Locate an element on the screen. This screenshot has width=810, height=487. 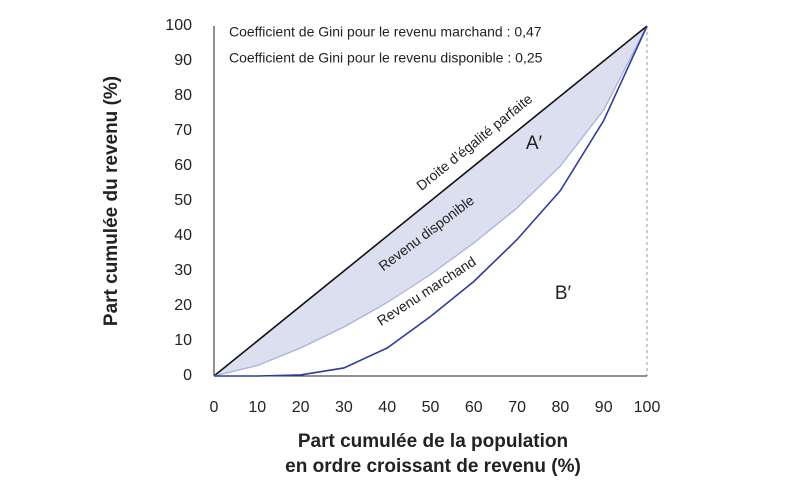
y-tick-label: 50 is located at coordinates (183, 200).